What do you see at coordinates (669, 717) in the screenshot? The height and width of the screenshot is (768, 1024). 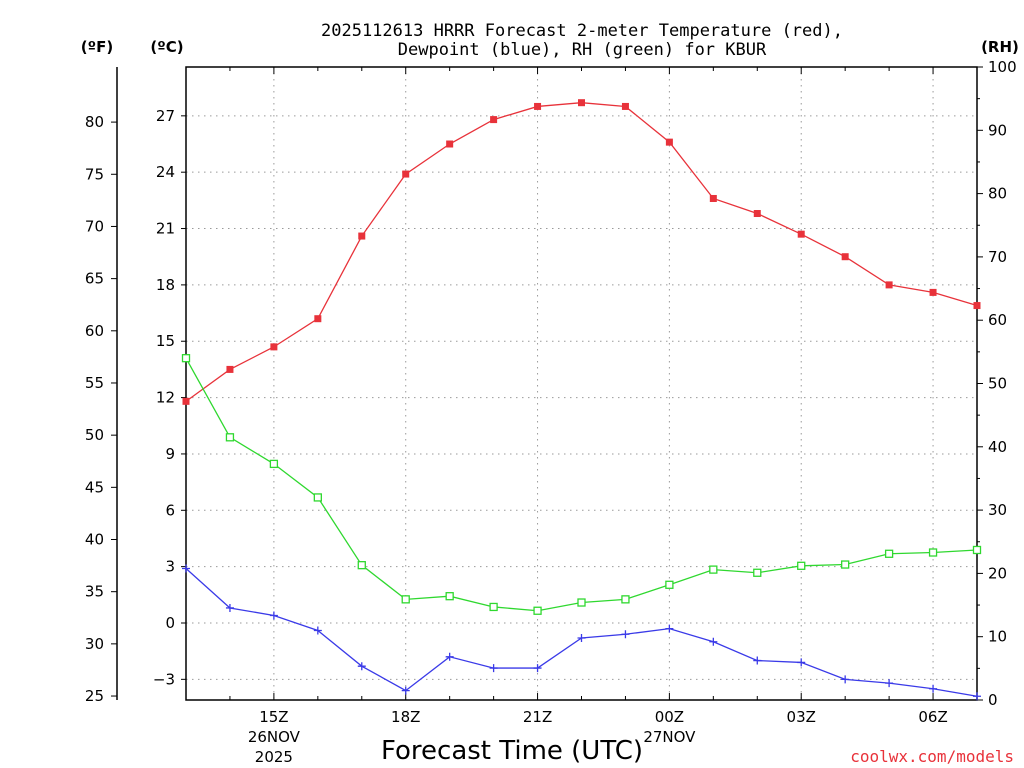 I see `x-tick-label: 00Z` at bounding box center [669, 717].